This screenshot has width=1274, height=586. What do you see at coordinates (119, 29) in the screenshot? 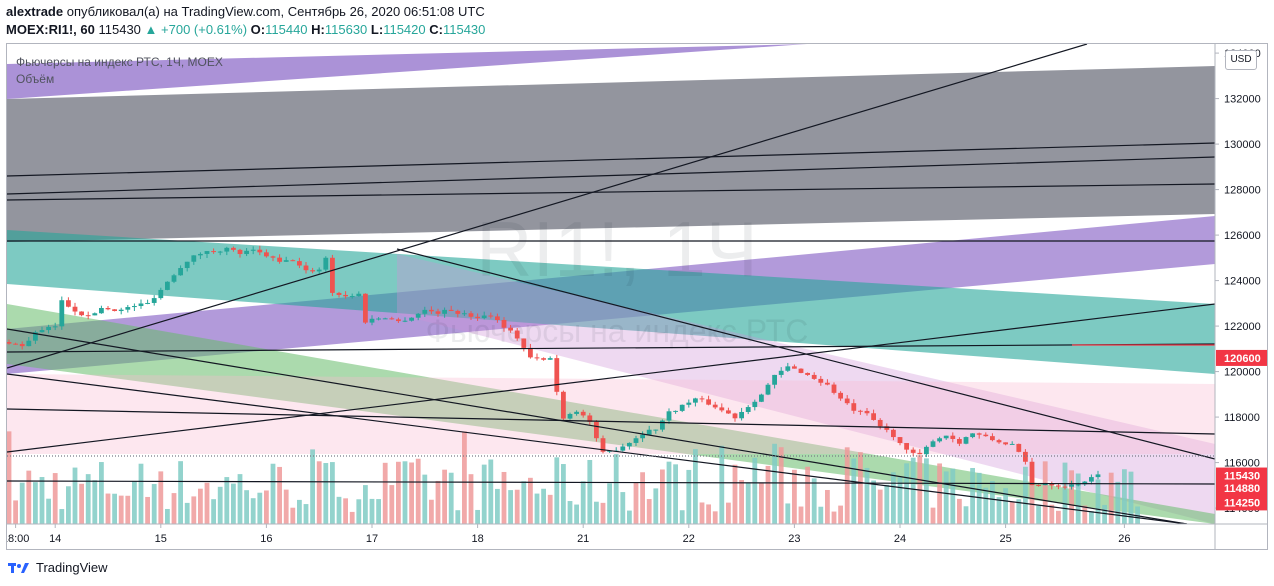
I see `last-price: 115430` at bounding box center [119, 29].